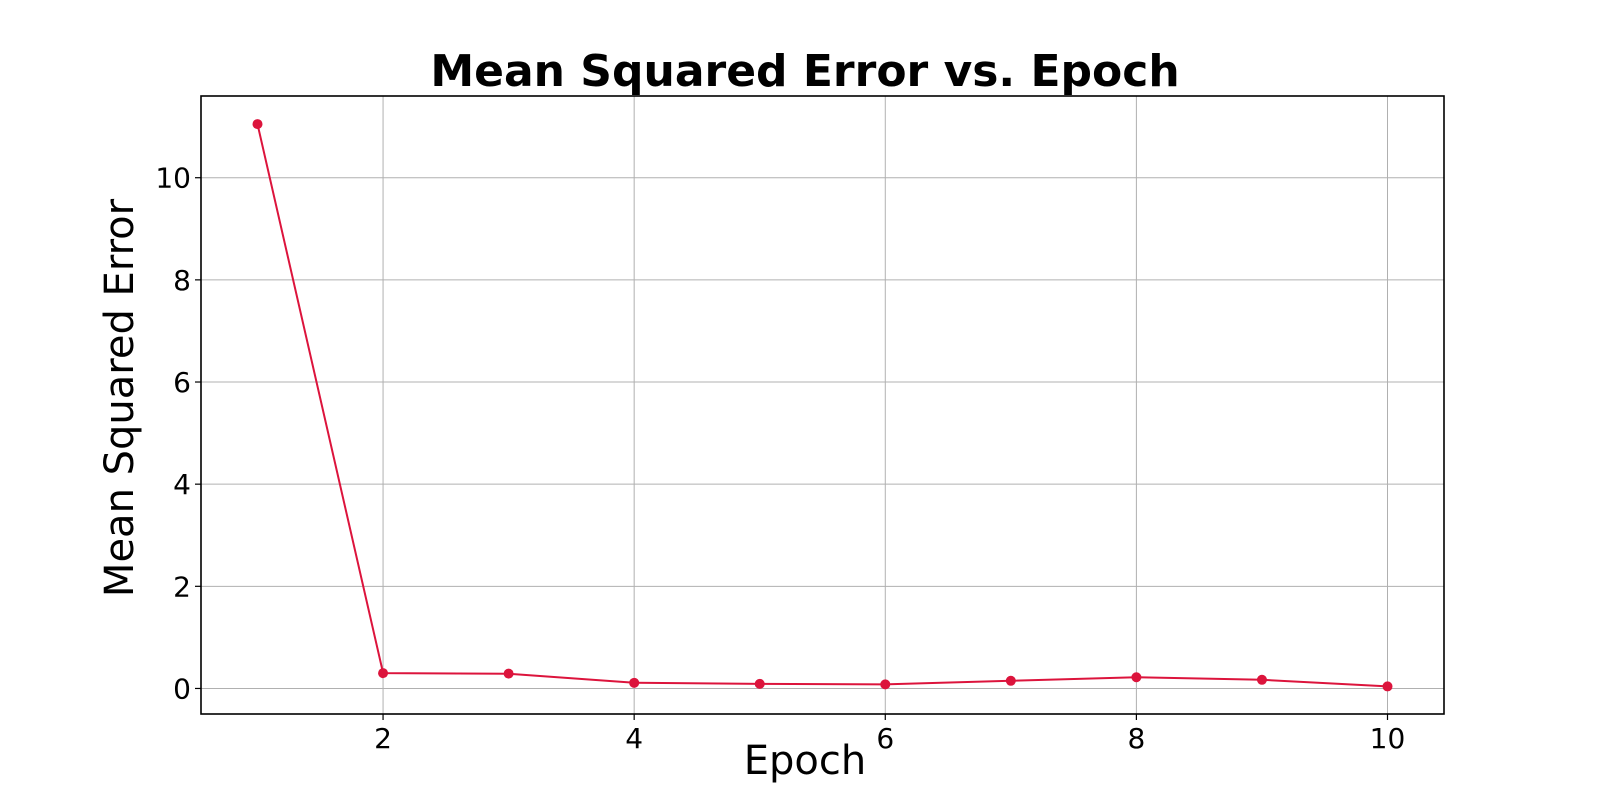 The height and width of the screenshot is (800, 1600). Describe the element at coordinates (182, 382) in the screenshot. I see `y-tick-label: 6` at that location.